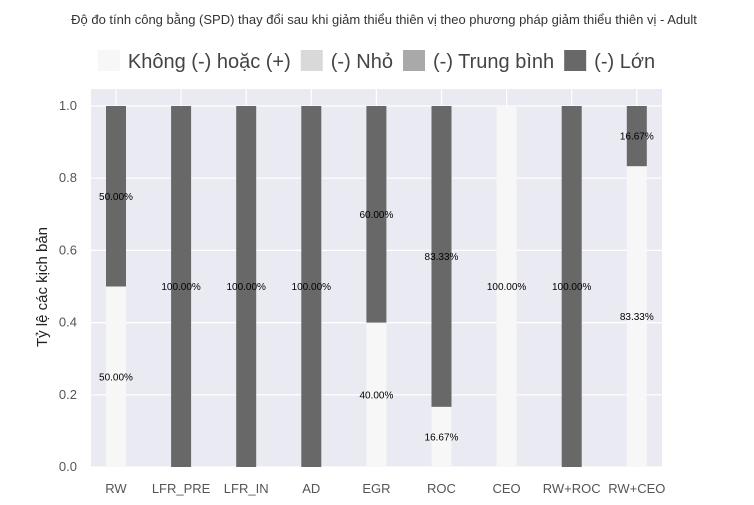 The width and height of the screenshot is (754, 505). What do you see at coordinates (68, 322) in the screenshot?
I see `y-tick-label: 0.4` at bounding box center [68, 322].